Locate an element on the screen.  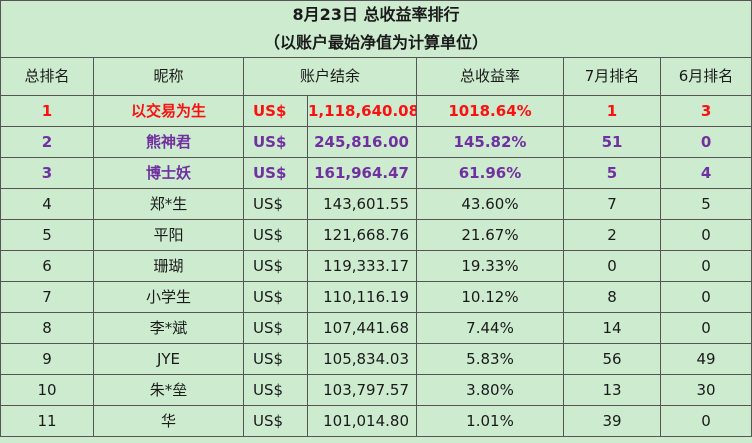
cell-nickname: 华 is located at coordinates (168, 421).